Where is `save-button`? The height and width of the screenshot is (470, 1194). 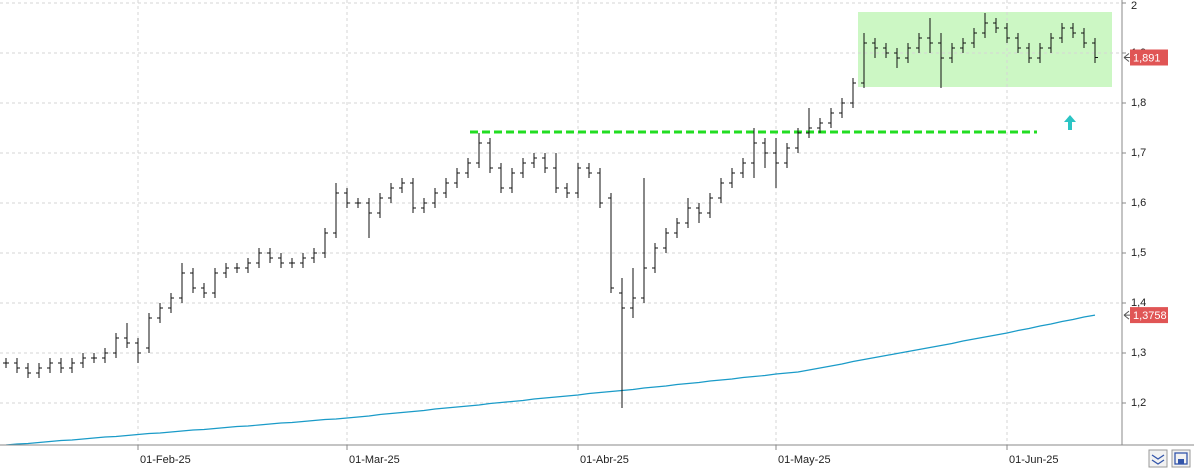
save-button is located at coordinates (1181, 458).